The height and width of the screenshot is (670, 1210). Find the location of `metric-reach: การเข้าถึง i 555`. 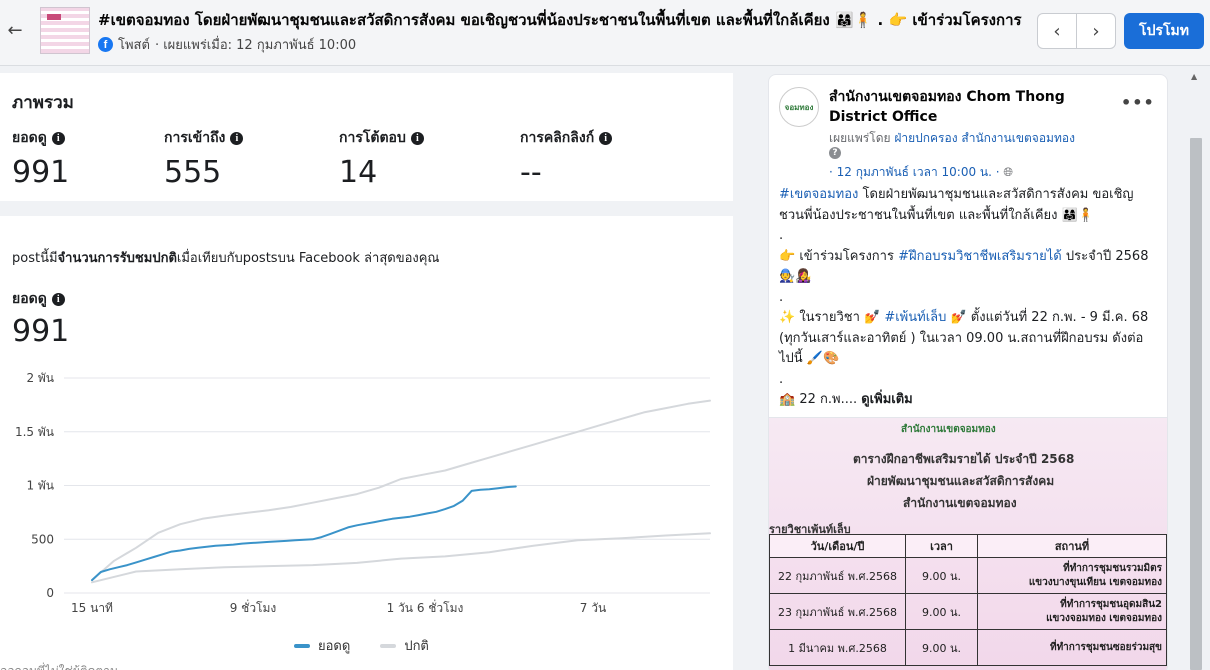

metric-reach: การเข้าถึง i 555 is located at coordinates (204, 158).